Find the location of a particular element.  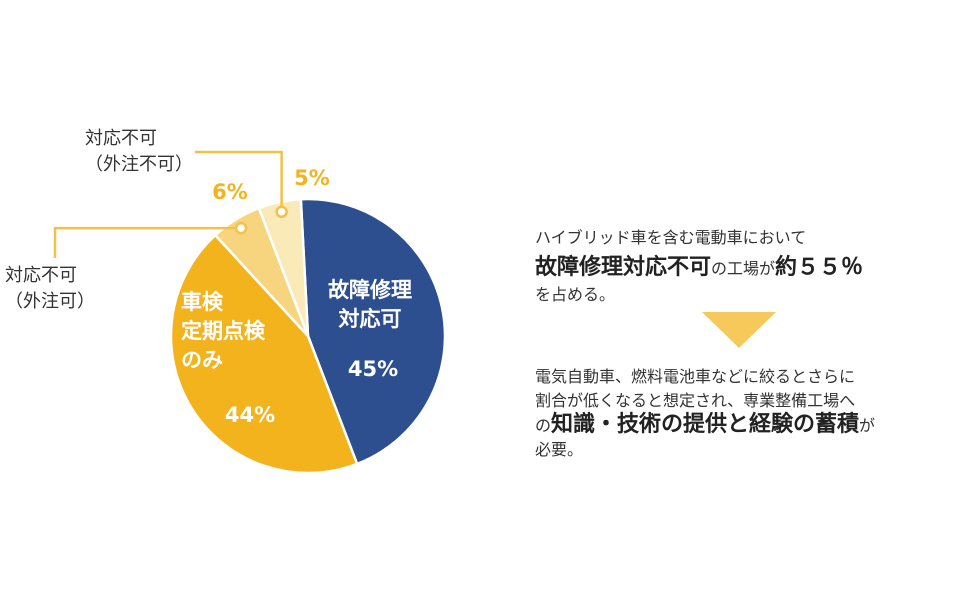

callout-label-2: 対応不可（外注可） is located at coordinates (50, 288).